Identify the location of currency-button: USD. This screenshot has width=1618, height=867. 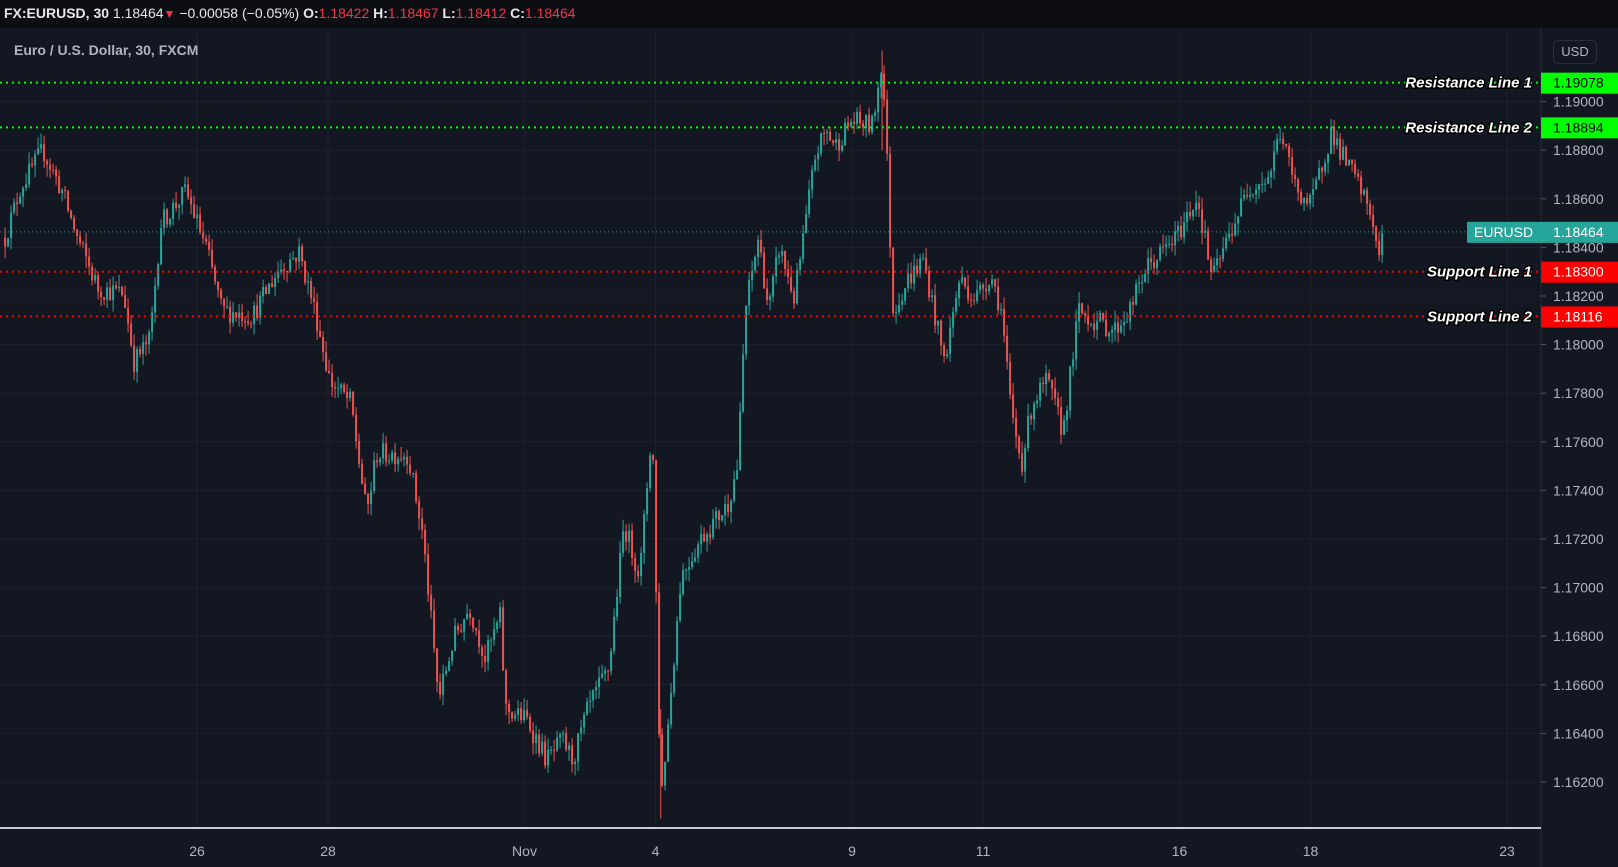
(1575, 52).